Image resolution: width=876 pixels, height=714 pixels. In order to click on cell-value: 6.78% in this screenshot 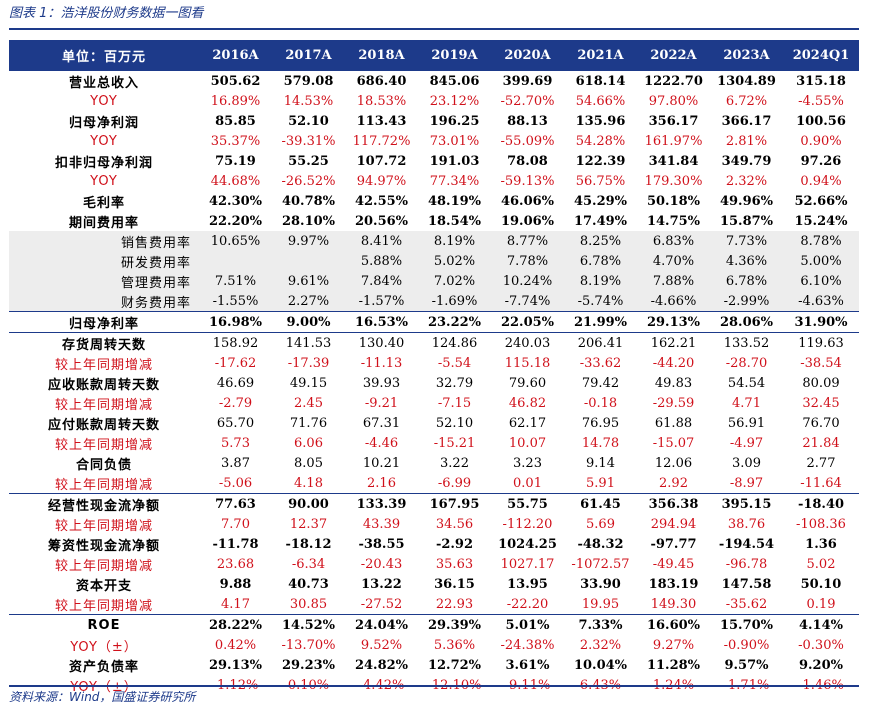, I will do `click(600, 261)`.